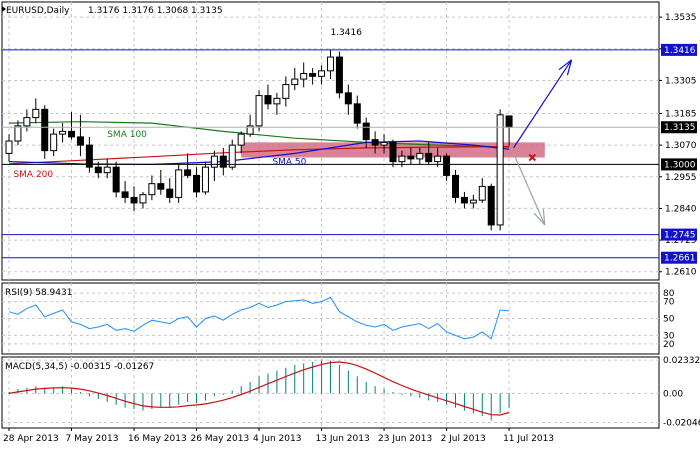 The height and width of the screenshot is (450, 700). Describe the element at coordinates (673, 394) in the screenshot. I see `macd-tick-label: 0.00` at that location.